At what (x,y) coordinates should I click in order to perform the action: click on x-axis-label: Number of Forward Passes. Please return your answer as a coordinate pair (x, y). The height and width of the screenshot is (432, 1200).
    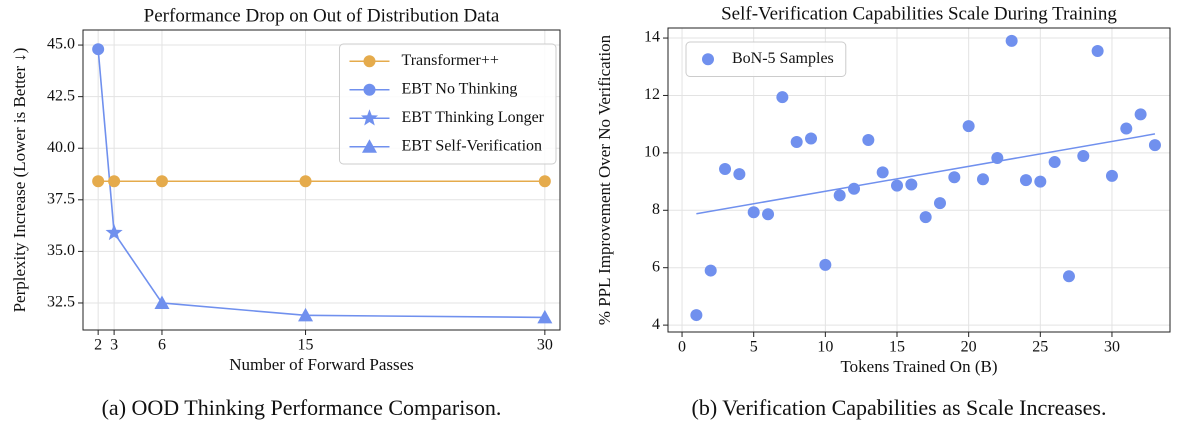
    Looking at the image, I should click on (321, 364).